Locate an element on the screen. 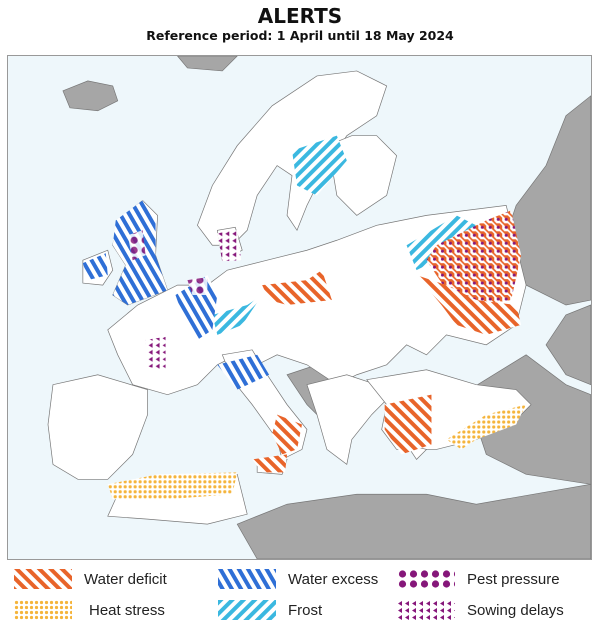  legend-label: Pest pressure is located at coordinates (513, 579).